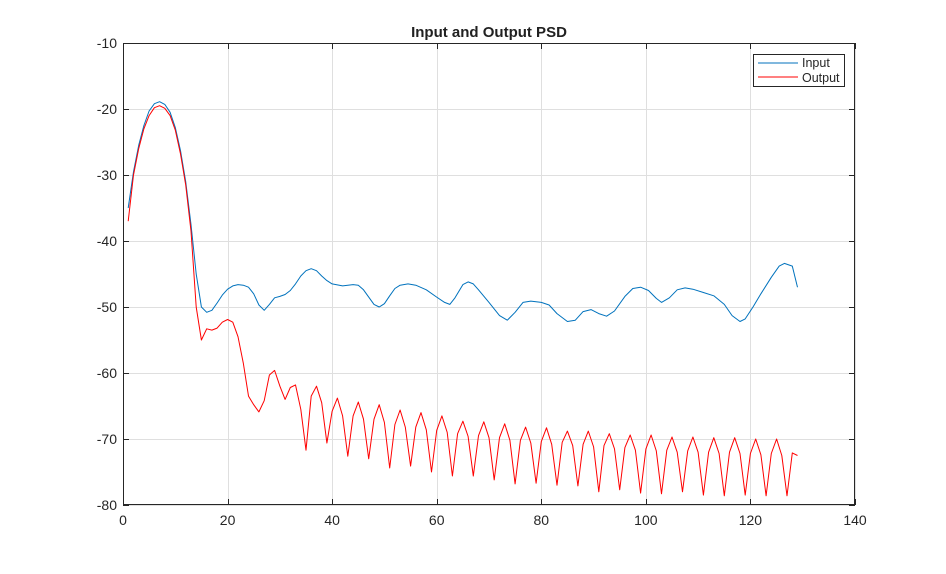 The width and height of the screenshot is (946, 574). I want to click on y-tick-label: -50, so click(107, 307).